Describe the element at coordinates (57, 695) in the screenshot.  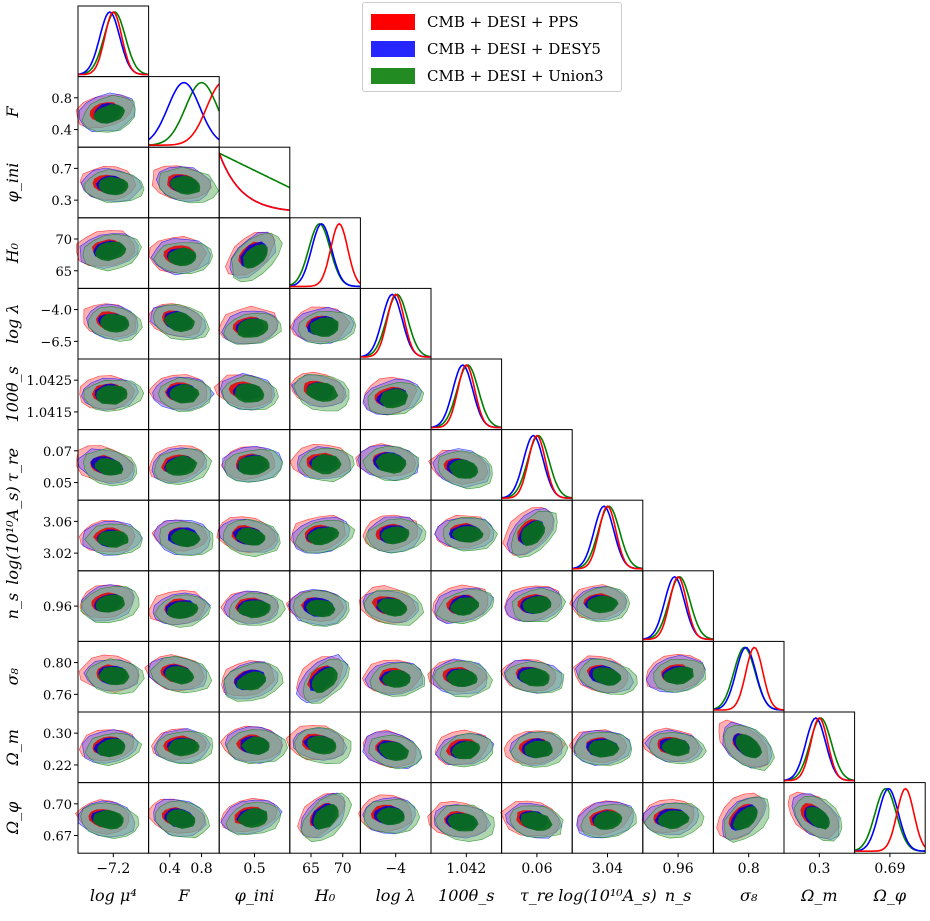
I see `ytick-label-9-1: 0.76` at that location.